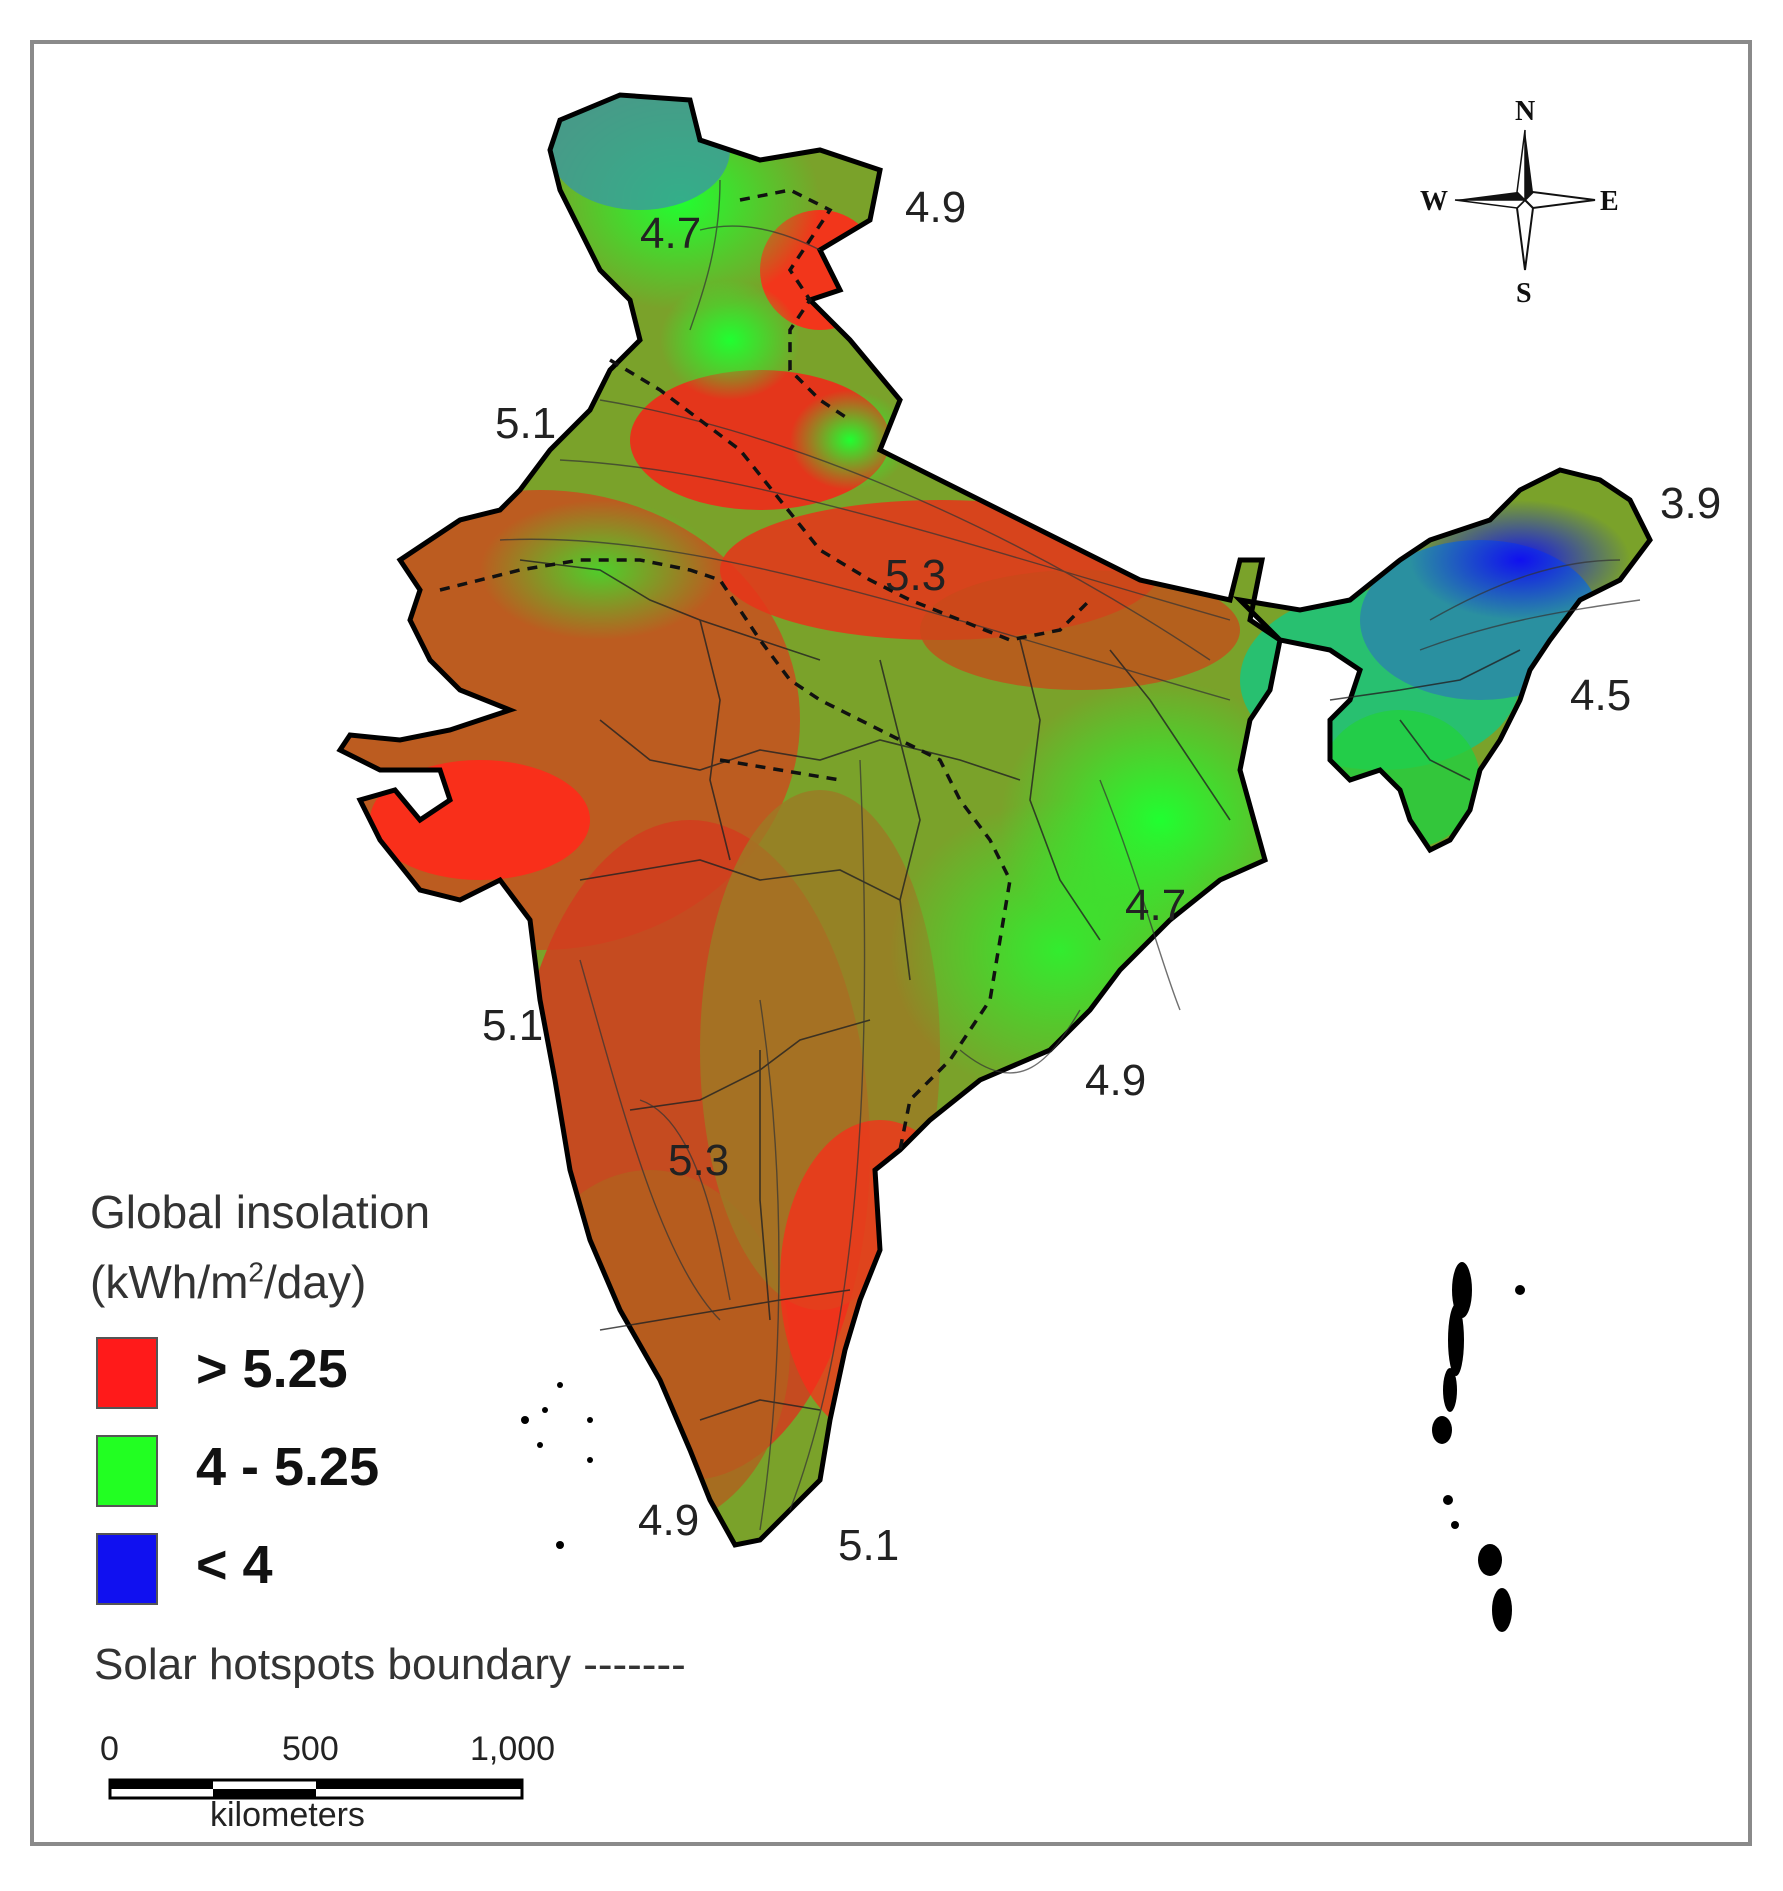 The height and width of the screenshot is (1891, 1783). Describe the element at coordinates (1434, 201) in the screenshot. I see `compass-west-label: W` at that location.